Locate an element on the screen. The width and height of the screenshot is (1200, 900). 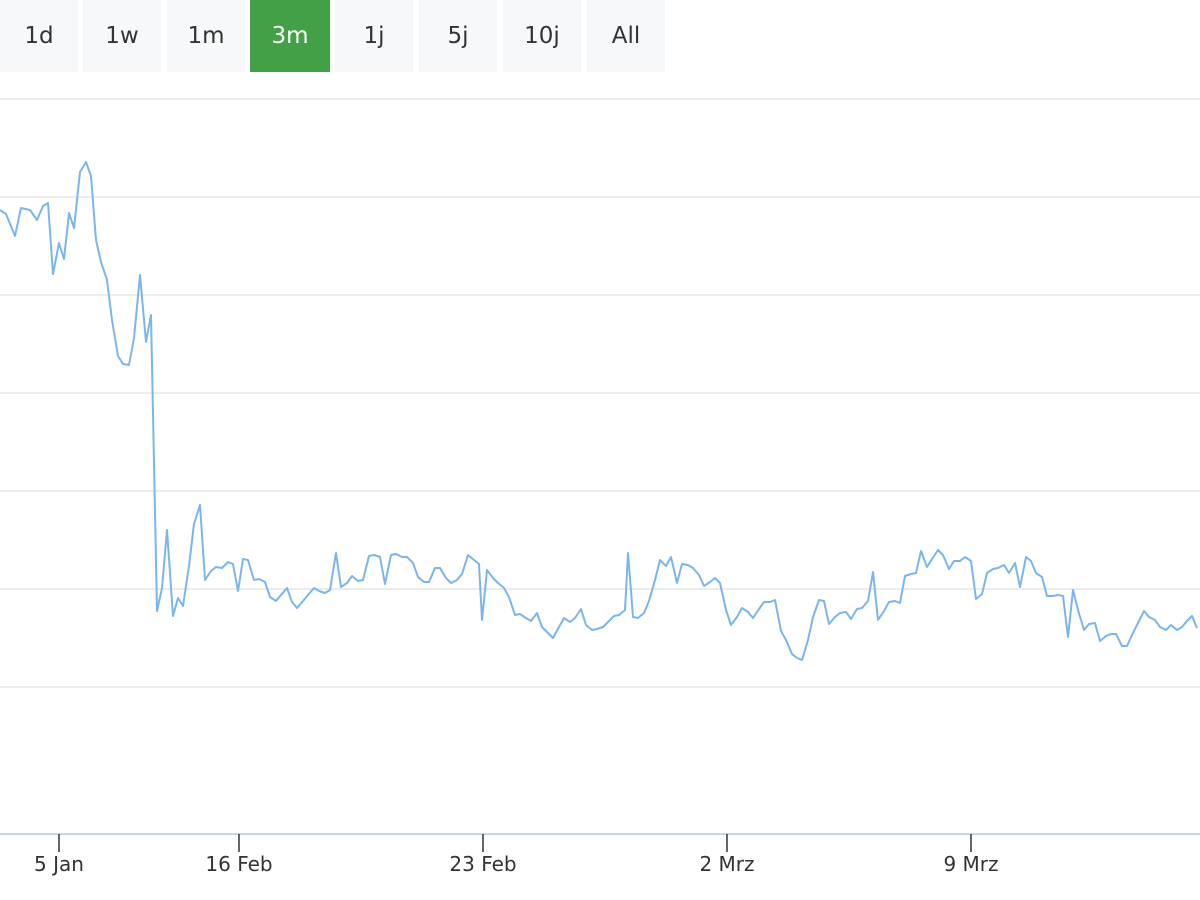
range-button: 1d is located at coordinates (39, 36).